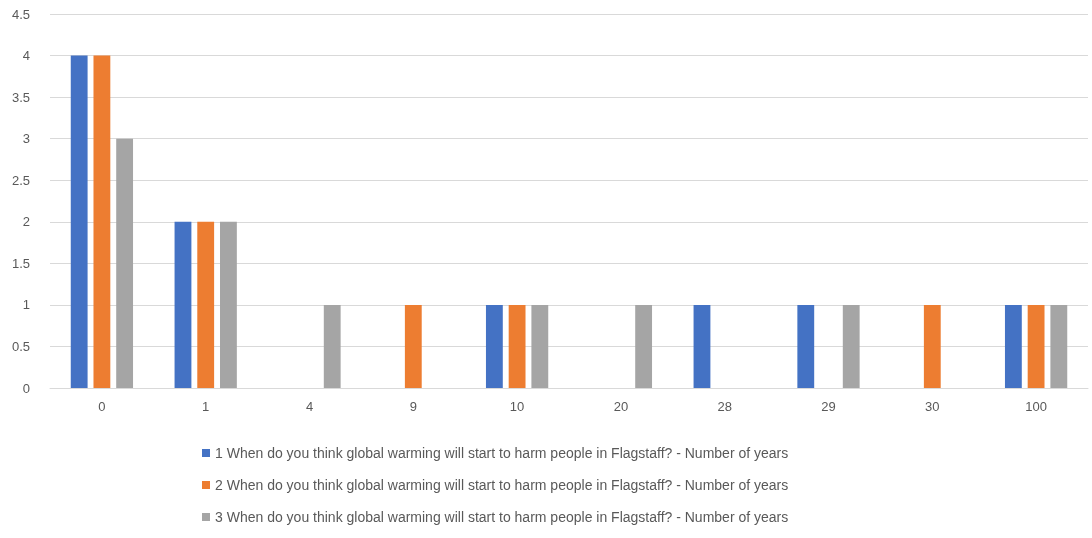 The height and width of the screenshot is (538, 1092). I want to click on x-tick-label: 4, so click(309, 406).